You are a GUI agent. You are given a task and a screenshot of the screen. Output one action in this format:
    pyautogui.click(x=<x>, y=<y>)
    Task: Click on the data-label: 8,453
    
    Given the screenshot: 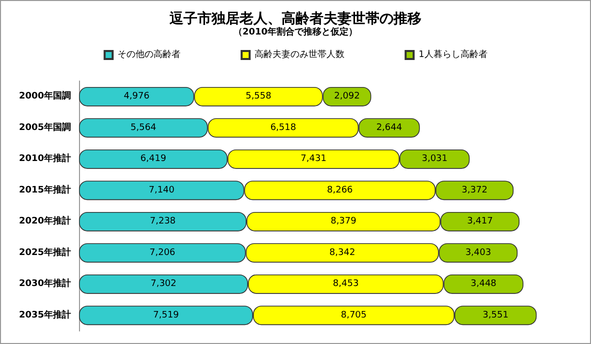 What is the action you would take?
    pyautogui.click(x=345, y=284)
    